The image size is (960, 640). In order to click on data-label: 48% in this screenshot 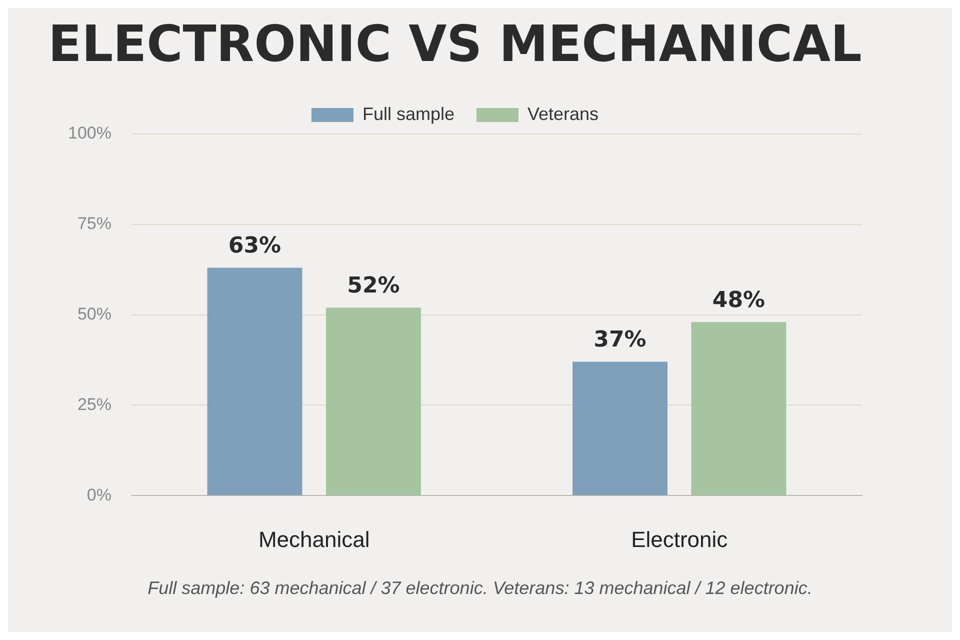, I will do `click(739, 300)`.